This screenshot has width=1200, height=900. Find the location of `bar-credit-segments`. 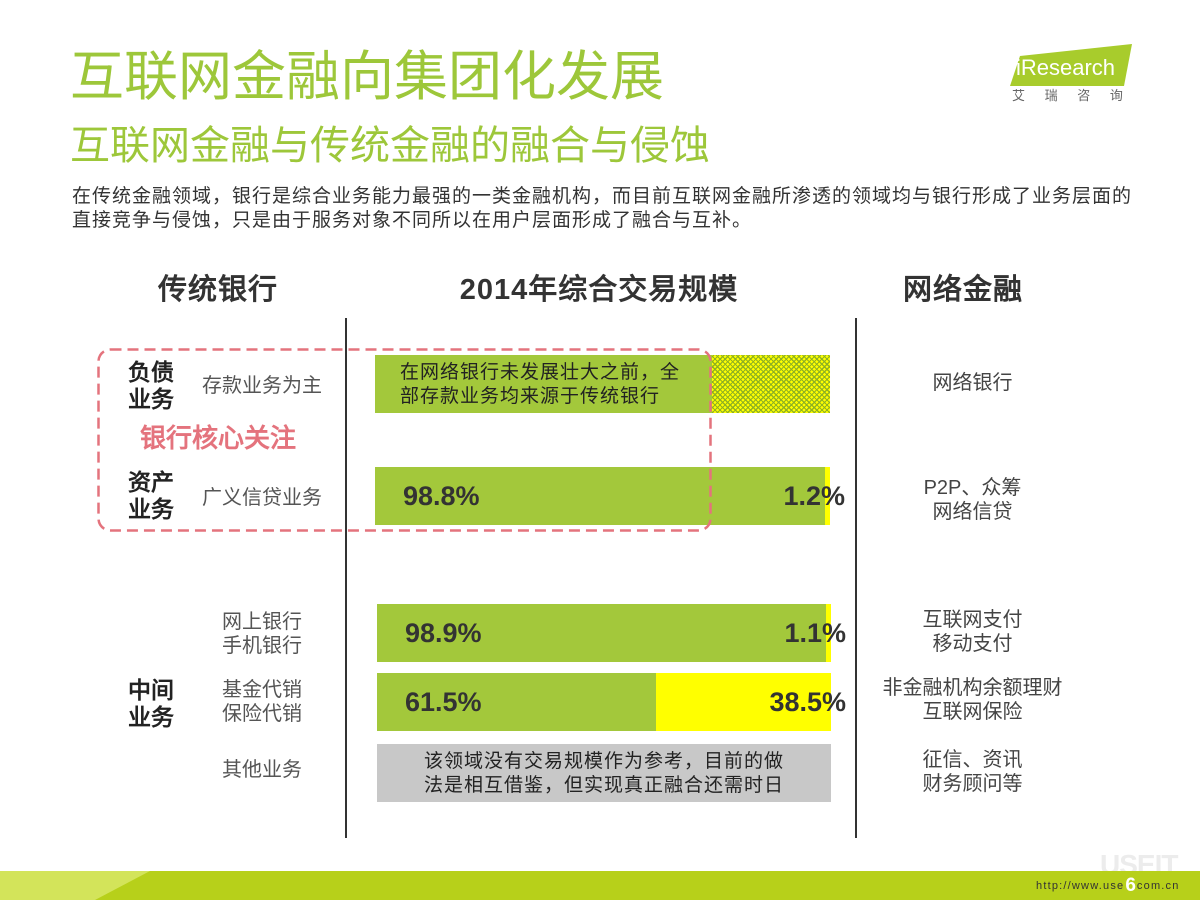

bar-credit-segments is located at coordinates (602, 496).